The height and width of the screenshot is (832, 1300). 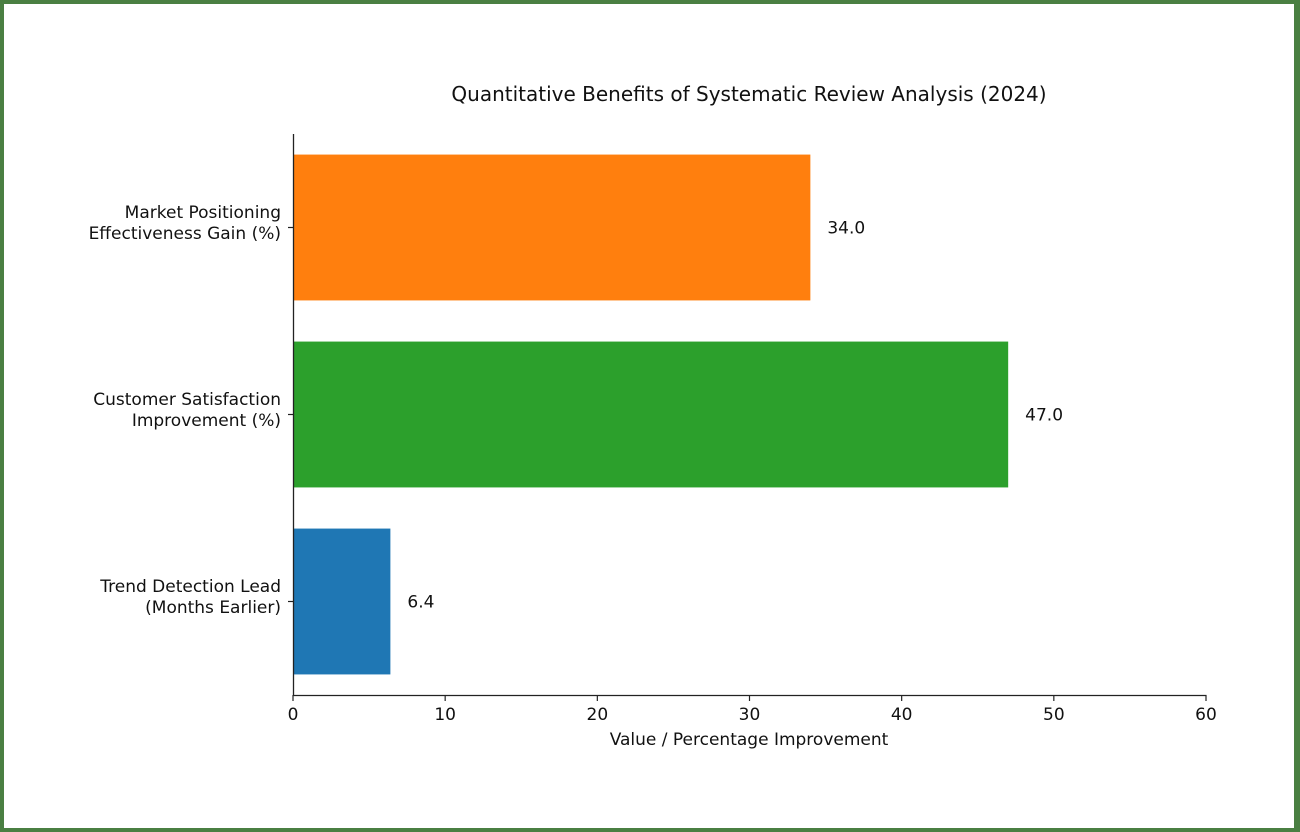 What do you see at coordinates (206, 421) in the screenshot?
I see `y-tick-label-line: Improvement (%)` at bounding box center [206, 421].